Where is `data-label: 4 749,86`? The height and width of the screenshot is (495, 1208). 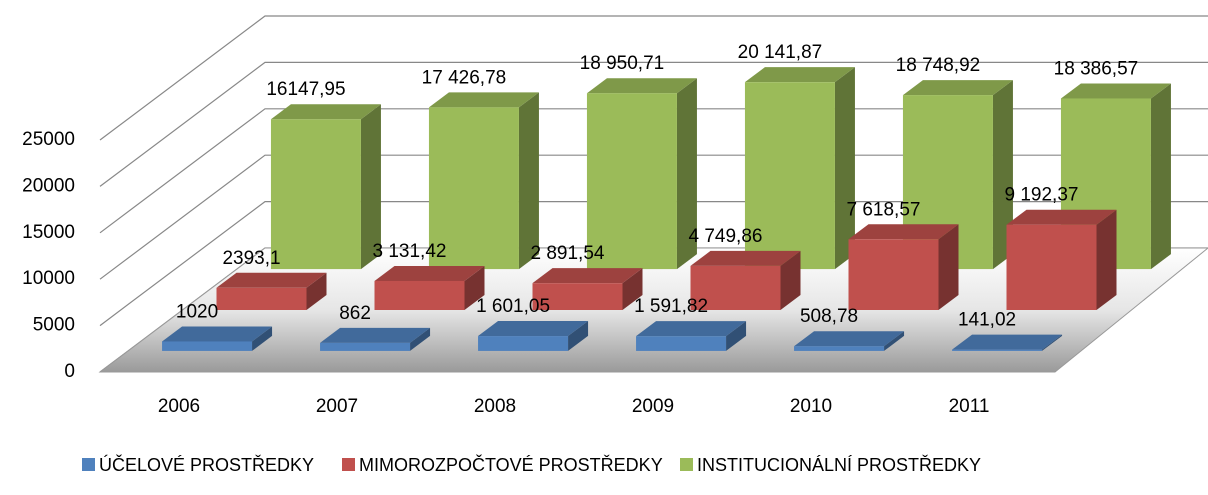
data-label: 4 749,86 is located at coordinates (726, 236).